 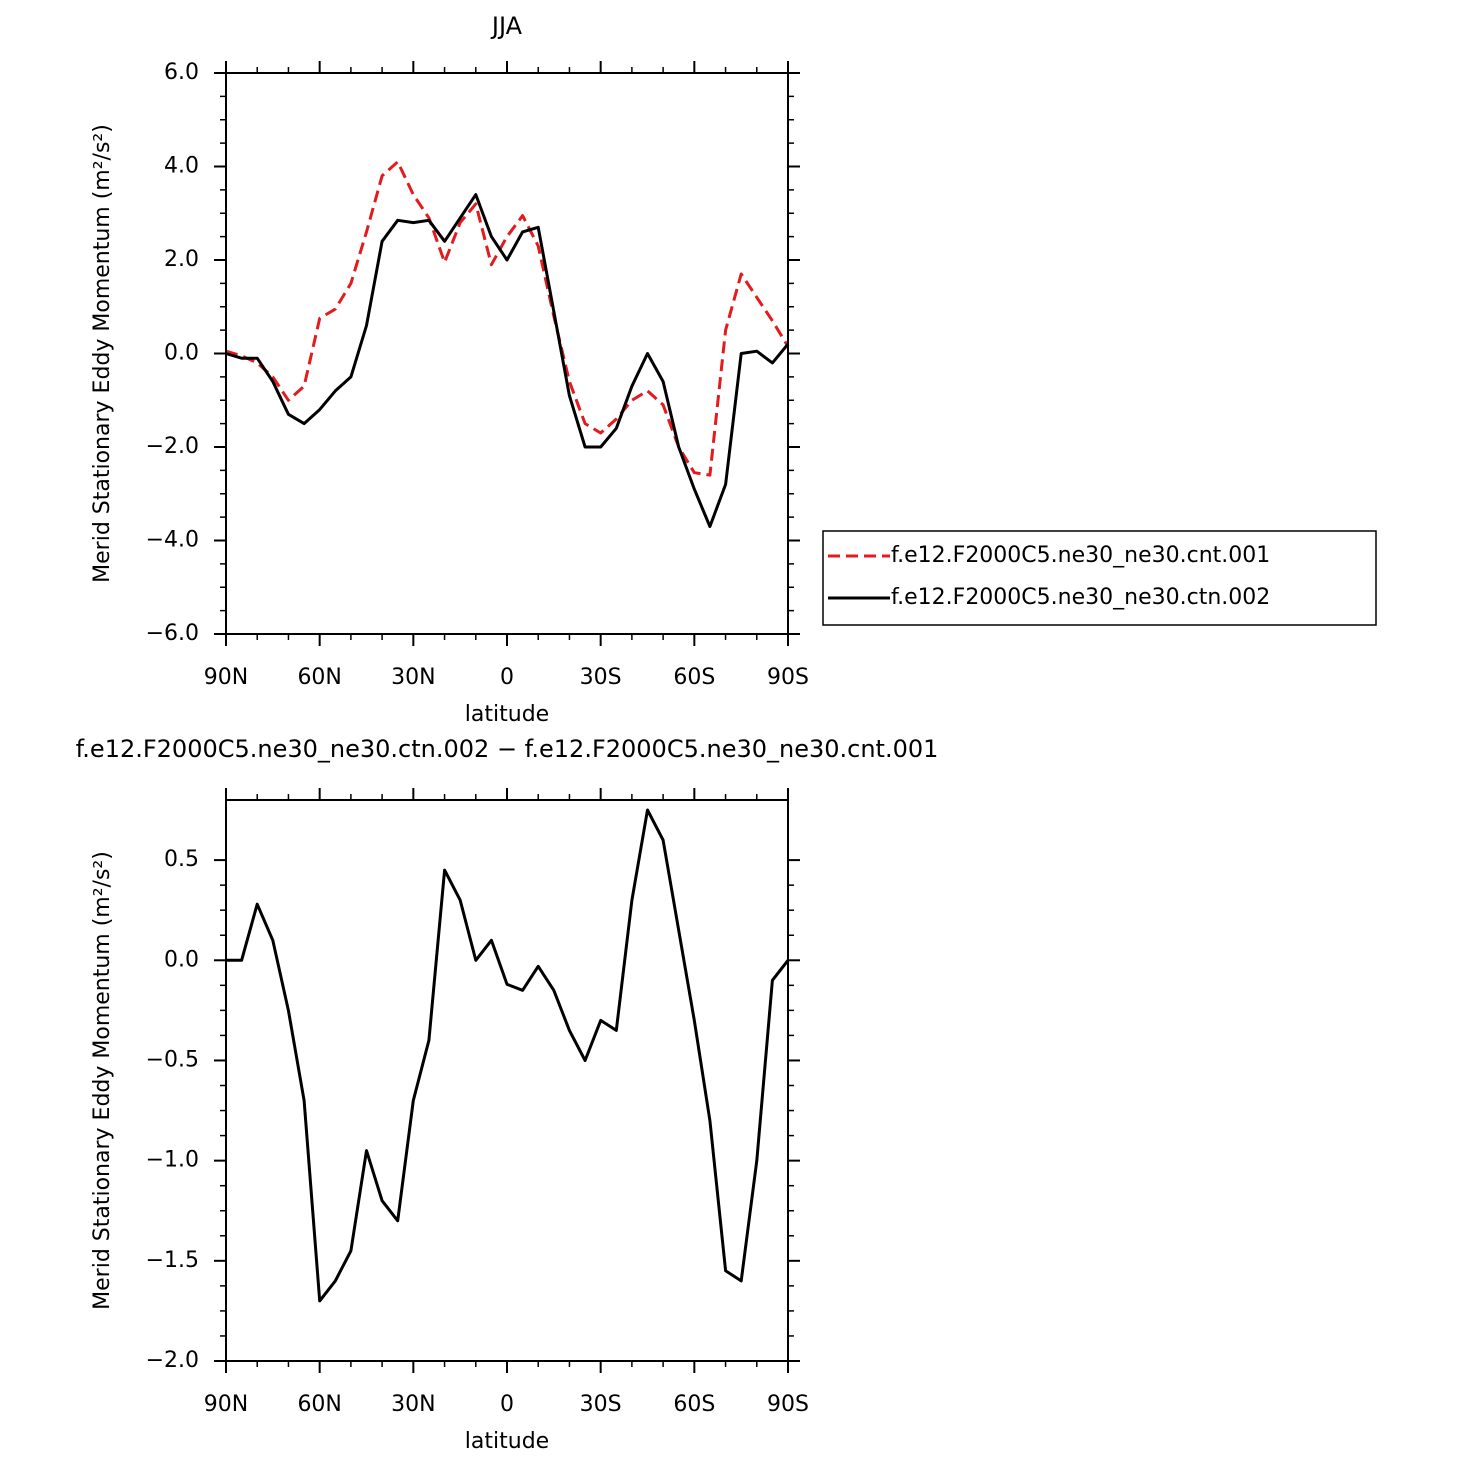 I want to click on y-tick-label: −4.0, so click(x=172, y=540).